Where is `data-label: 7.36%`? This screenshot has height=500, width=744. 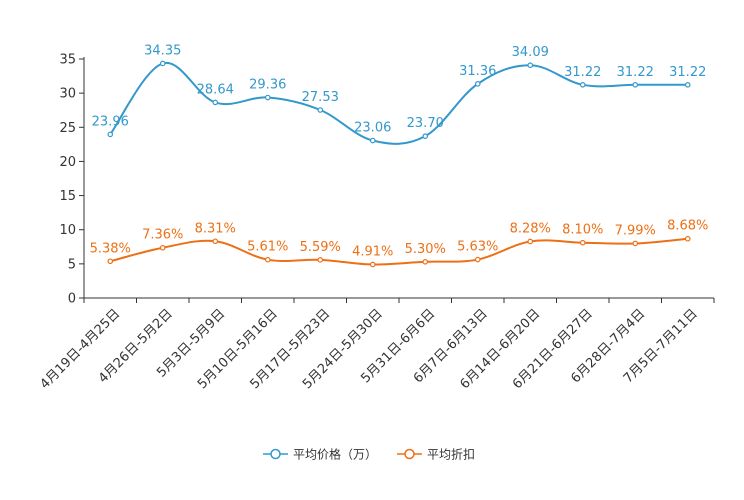 data-label: 7.36% is located at coordinates (162, 235).